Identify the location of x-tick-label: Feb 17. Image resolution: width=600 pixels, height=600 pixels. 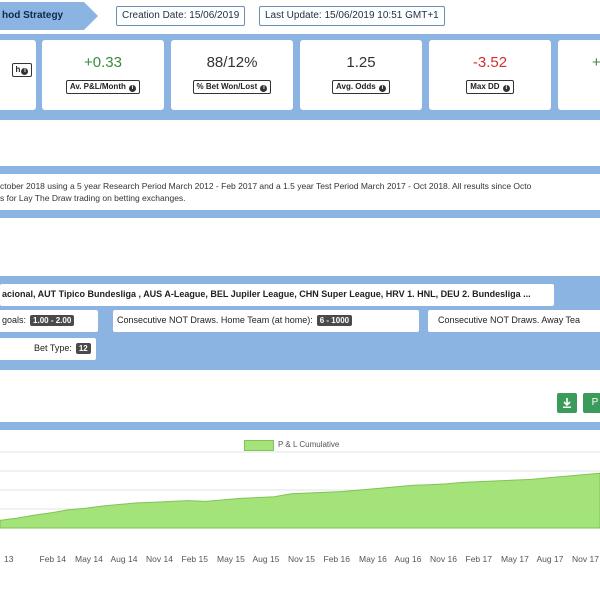
(479, 559).